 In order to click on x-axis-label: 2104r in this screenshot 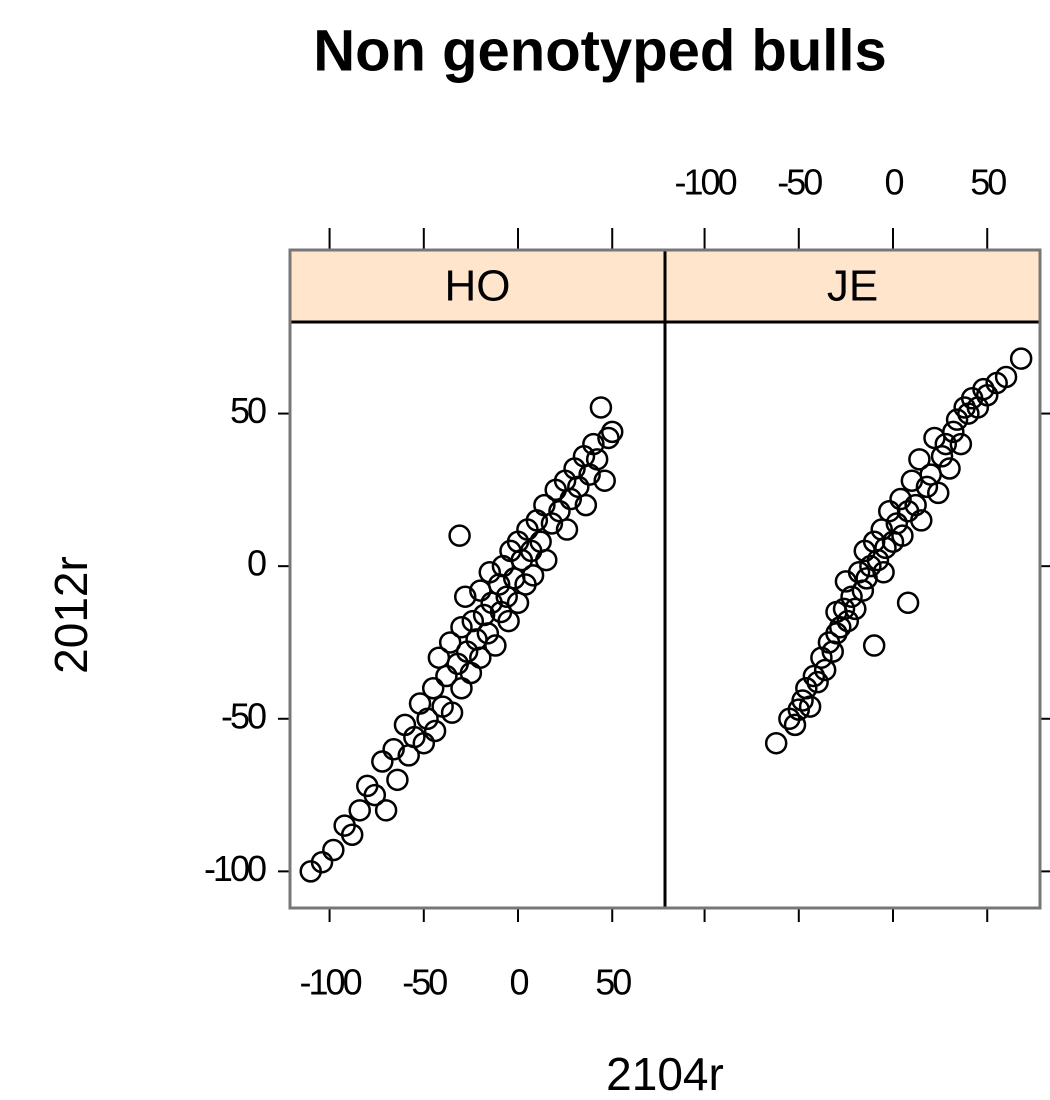, I will do `click(665, 1074)`.